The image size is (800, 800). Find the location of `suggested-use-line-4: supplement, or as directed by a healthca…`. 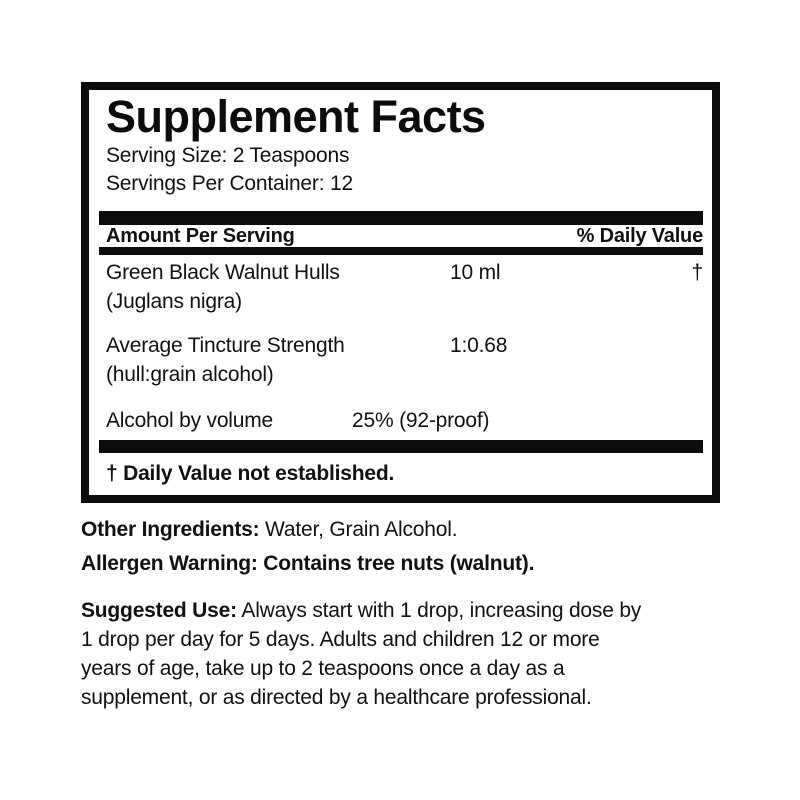

suggested-use-line-4: supplement, or as directed by a healthca… is located at coordinates (336, 697).